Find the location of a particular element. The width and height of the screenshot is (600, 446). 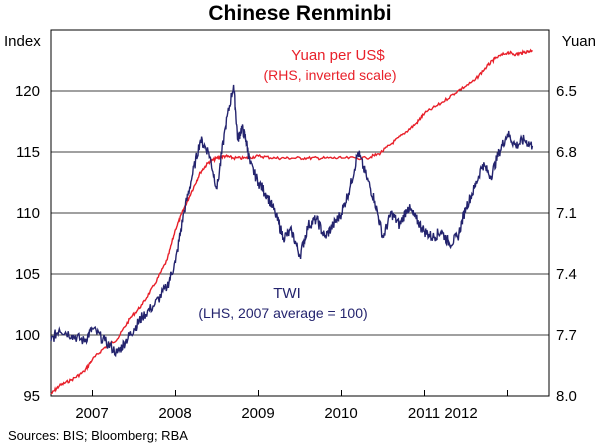

left-tick-label: 115 is located at coordinates (28, 152).